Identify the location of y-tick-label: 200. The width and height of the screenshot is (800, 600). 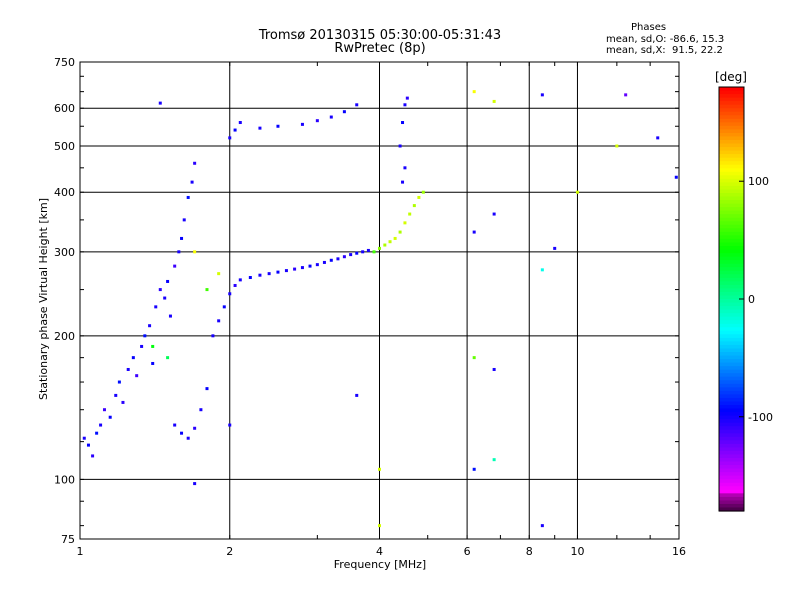
(64, 336).